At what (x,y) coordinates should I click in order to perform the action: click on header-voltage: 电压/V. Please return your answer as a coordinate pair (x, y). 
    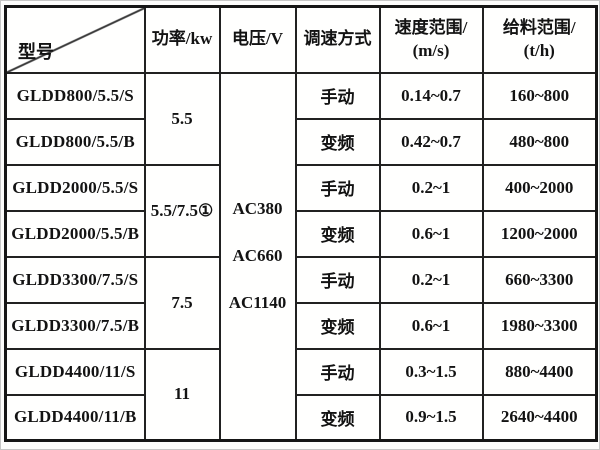
    Looking at the image, I should click on (257, 39).